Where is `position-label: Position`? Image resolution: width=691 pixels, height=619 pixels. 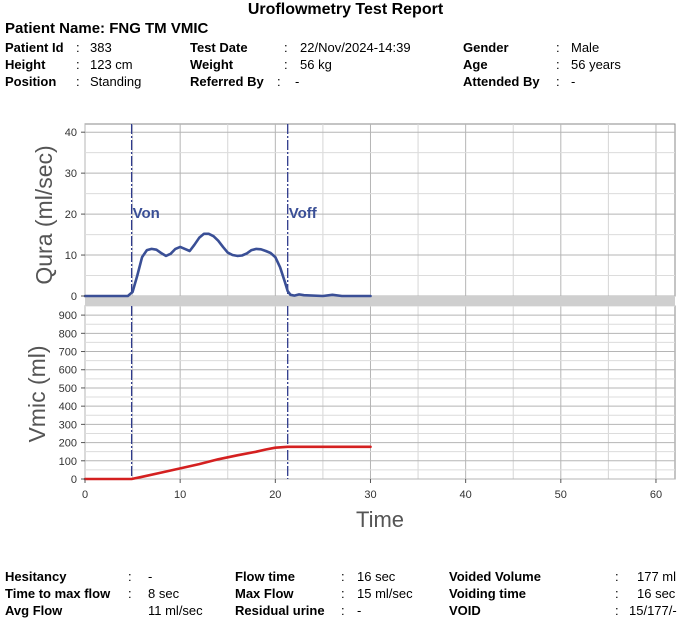 position-label: Position is located at coordinates (31, 81).